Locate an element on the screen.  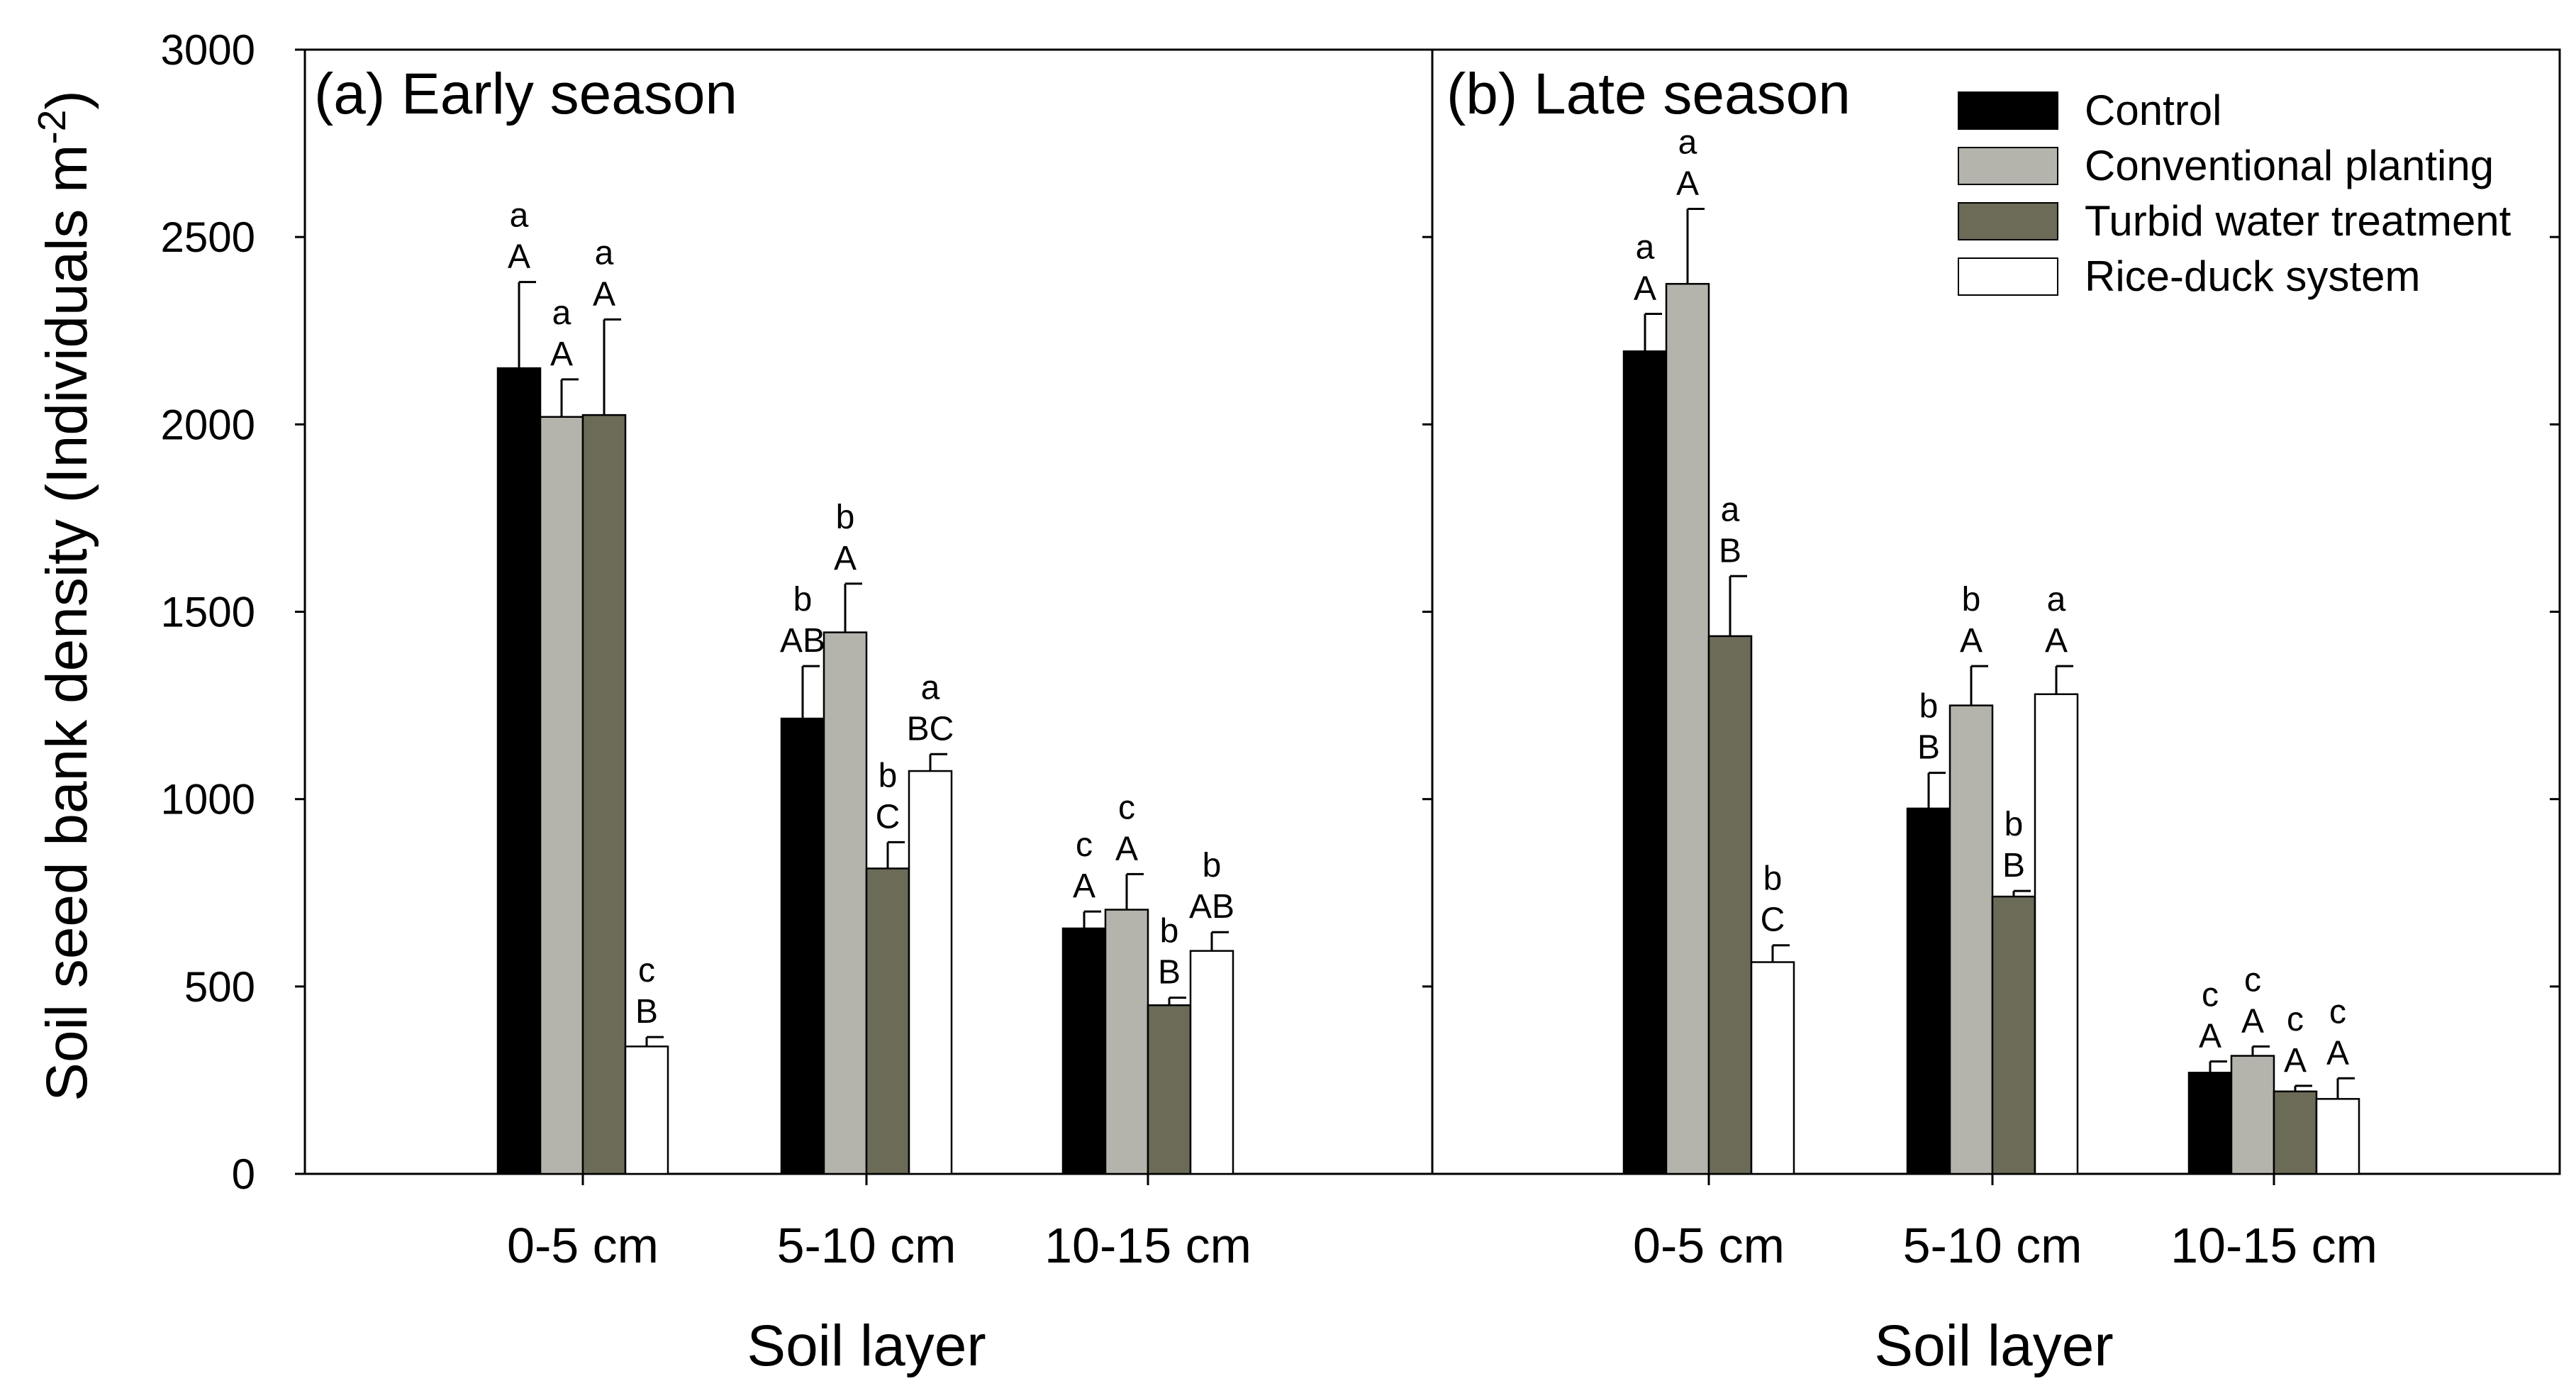
panel-b-10-15-cm-rice-duck-system-bar is located at coordinates (2337, 1136).